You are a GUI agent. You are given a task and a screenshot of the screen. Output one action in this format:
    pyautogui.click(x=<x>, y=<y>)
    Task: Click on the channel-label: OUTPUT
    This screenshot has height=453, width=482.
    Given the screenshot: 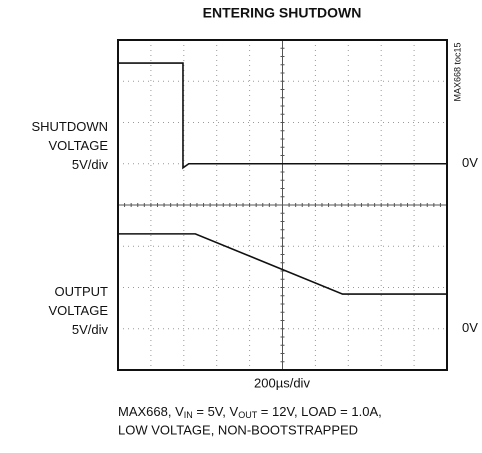 What is the action you would take?
    pyautogui.click(x=82, y=291)
    